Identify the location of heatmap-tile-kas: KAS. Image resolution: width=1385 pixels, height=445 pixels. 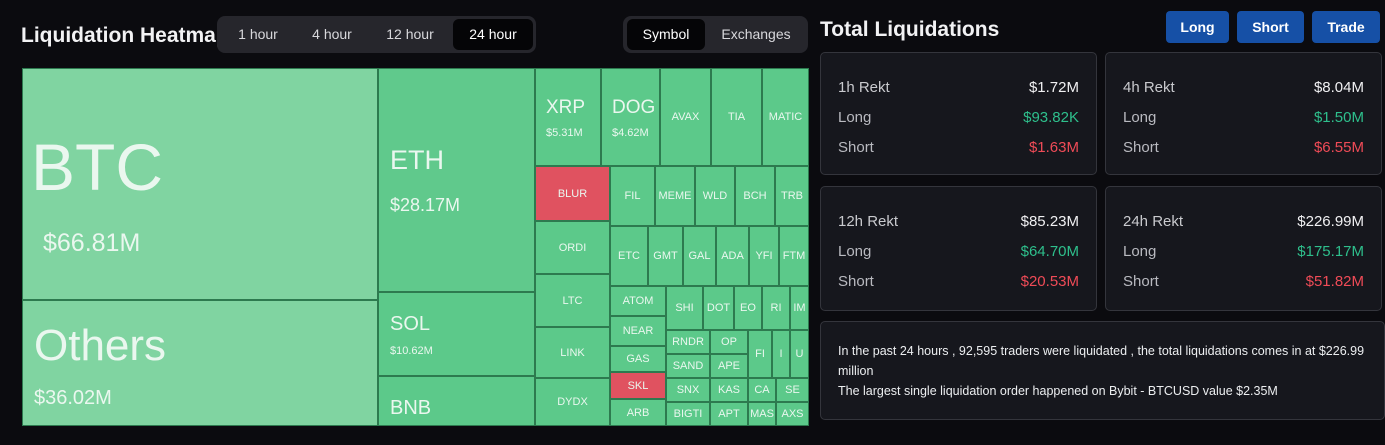
(729, 390).